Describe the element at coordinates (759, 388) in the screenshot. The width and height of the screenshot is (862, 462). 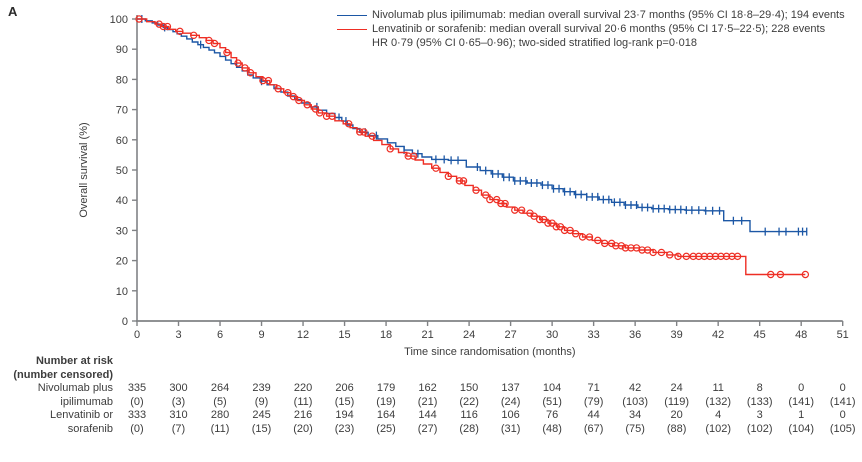
I see `risk-cell: 8` at that location.